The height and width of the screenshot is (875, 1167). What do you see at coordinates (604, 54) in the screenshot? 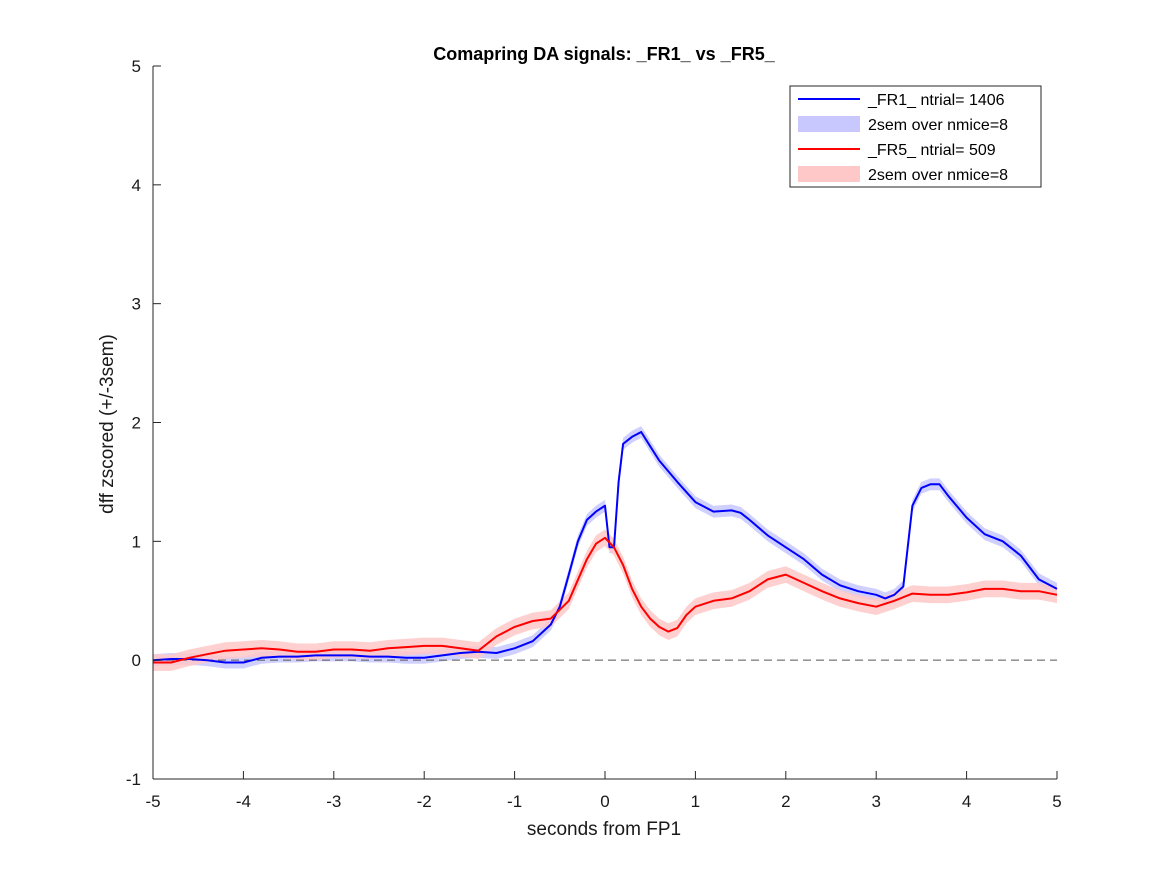
I see `chart-title: Comapring DA signals: _FR1_ vs _FR5_` at bounding box center [604, 54].